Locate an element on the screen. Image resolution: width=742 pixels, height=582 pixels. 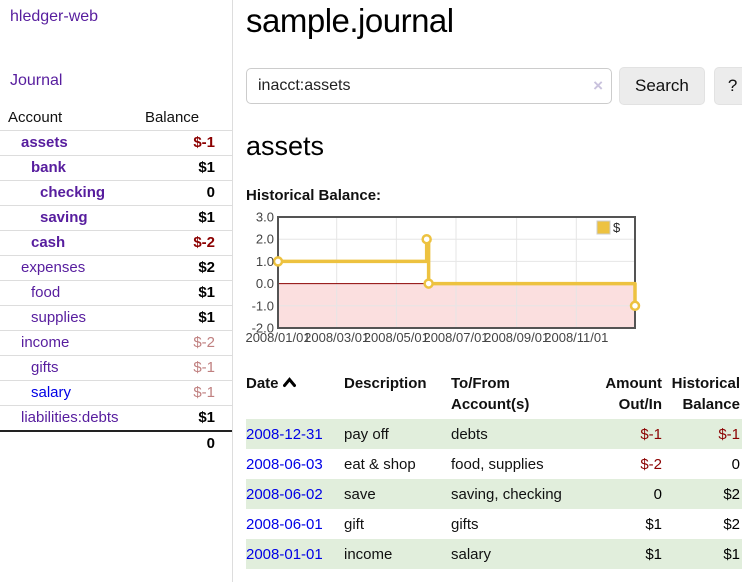
accounts-total: 0 is located at coordinates (210, 443).